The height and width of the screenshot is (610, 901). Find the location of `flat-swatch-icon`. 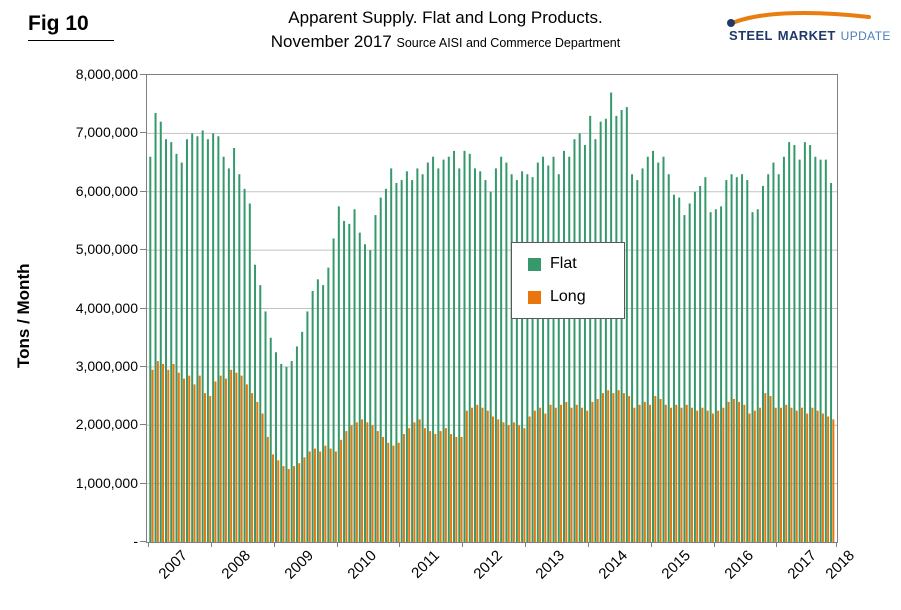

flat-swatch-icon is located at coordinates (534, 264).